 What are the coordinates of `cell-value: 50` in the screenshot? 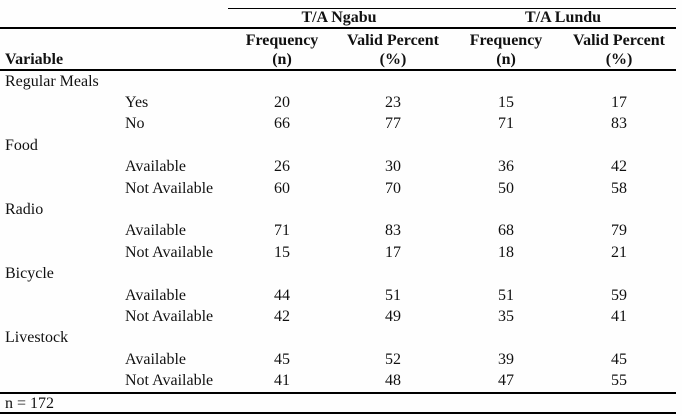 It's located at (506, 188).